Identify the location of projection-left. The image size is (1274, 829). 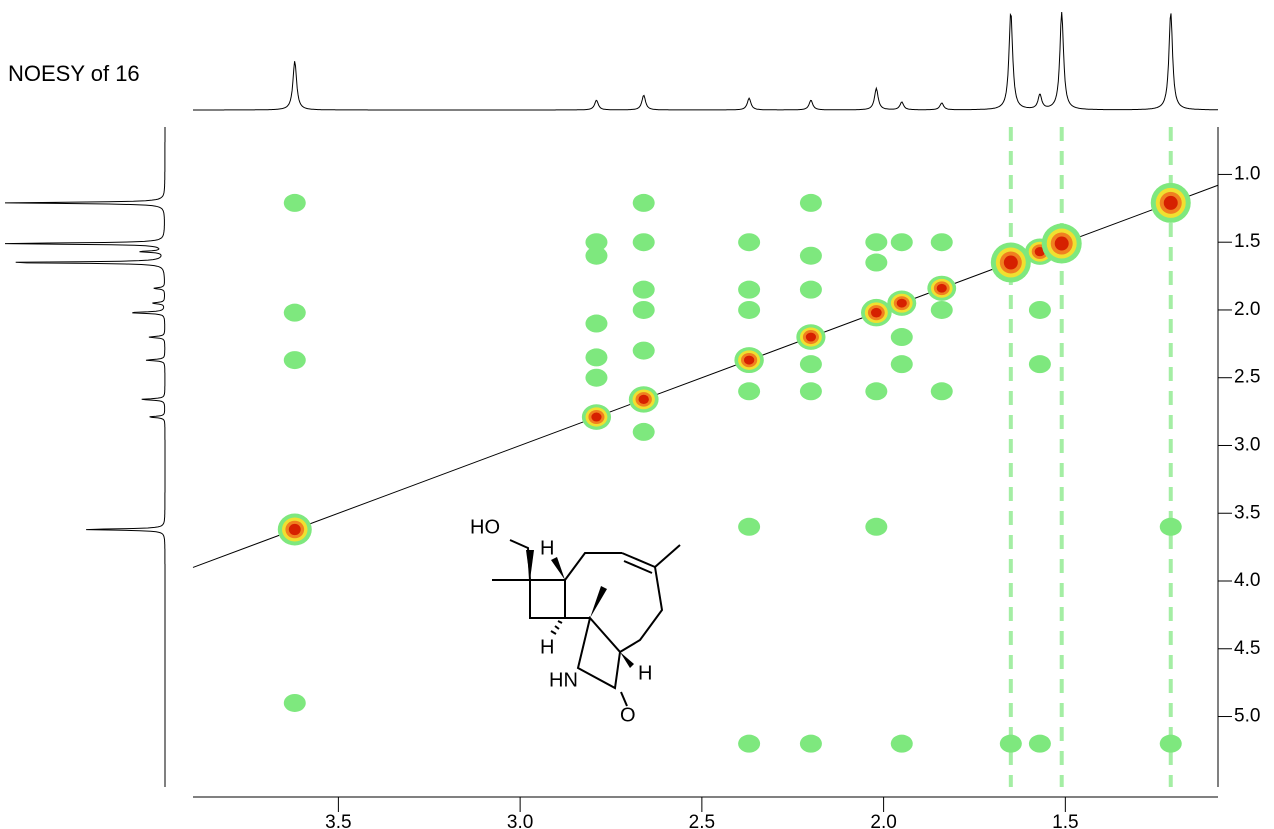
(85, 457).